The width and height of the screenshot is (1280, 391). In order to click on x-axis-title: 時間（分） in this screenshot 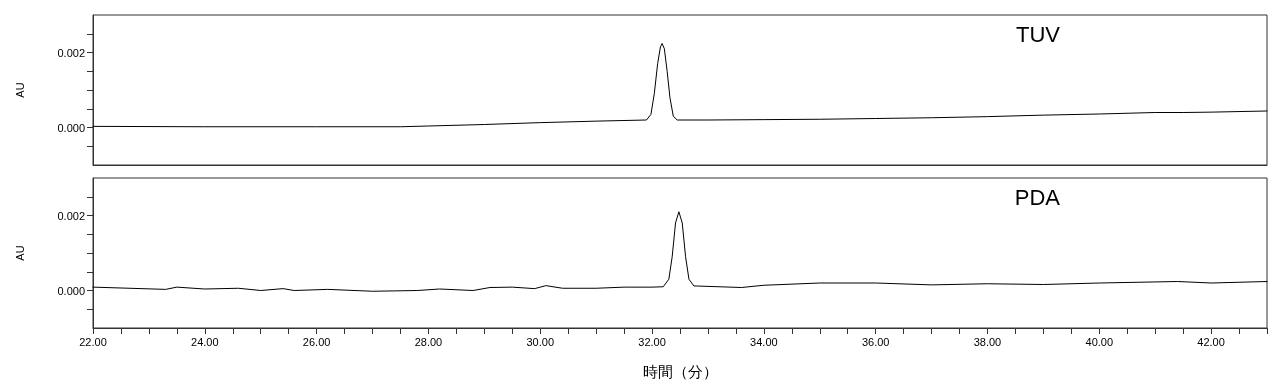, I will do `click(680, 371)`.